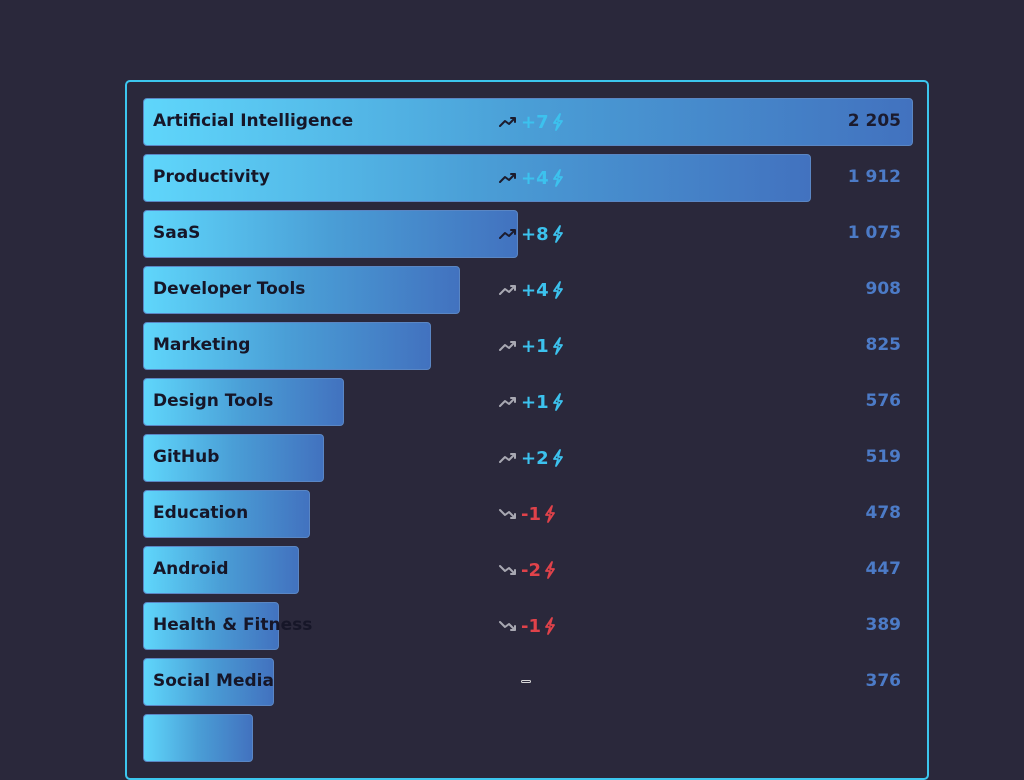 This screenshot has width=1024, height=780. Describe the element at coordinates (883, 457) in the screenshot. I see `category-count: 519` at that location.